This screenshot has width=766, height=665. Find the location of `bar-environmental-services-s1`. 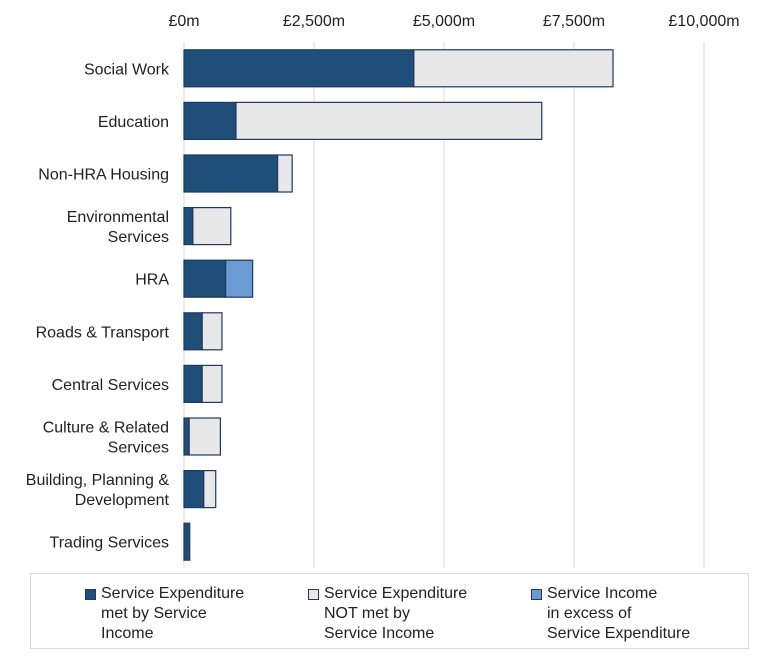

bar-environmental-services-s1 is located at coordinates (212, 226).